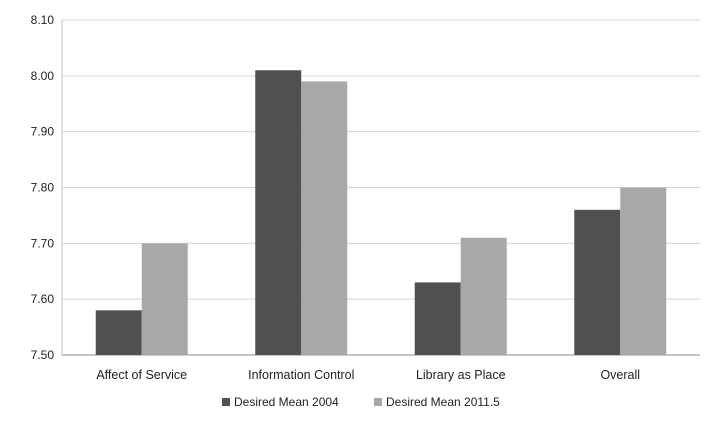 The height and width of the screenshot is (423, 704). I want to click on y-tick-label: 7.80, so click(43, 188).